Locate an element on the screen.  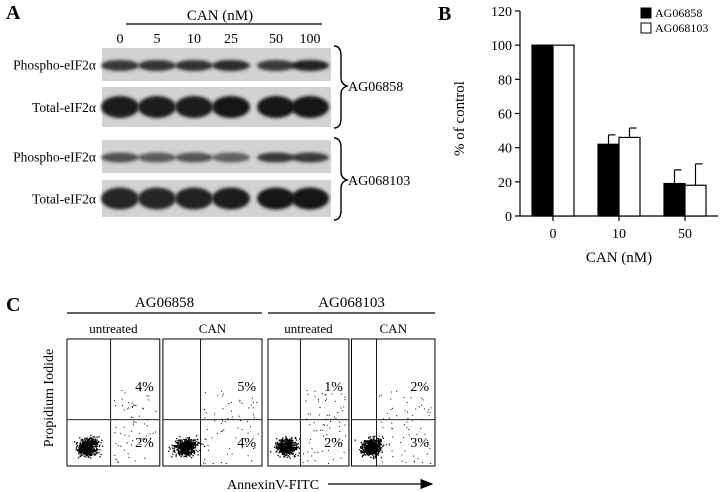
flow-plot-frame is located at coordinates (212, 402).